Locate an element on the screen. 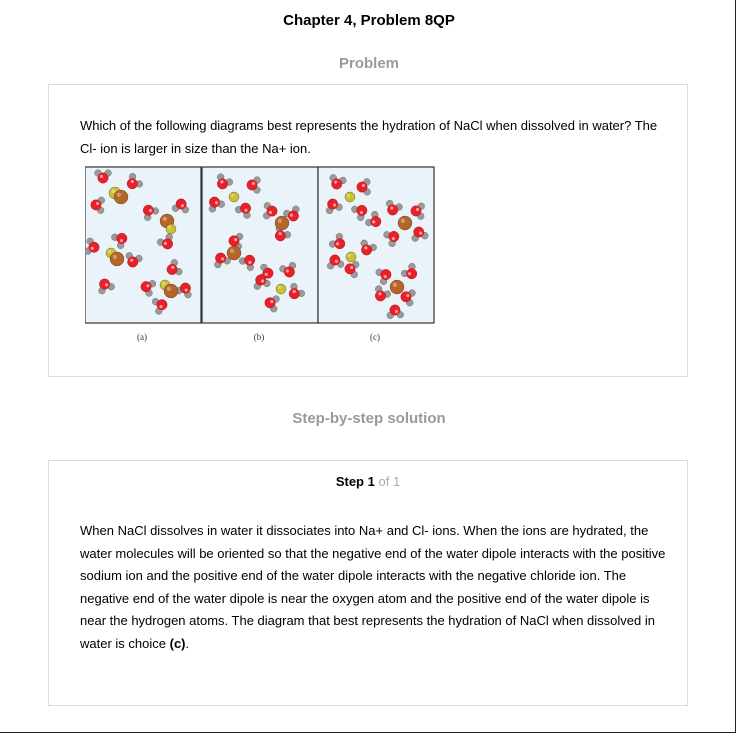 This screenshot has width=738, height=734. panel-b is located at coordinates (260, 245).